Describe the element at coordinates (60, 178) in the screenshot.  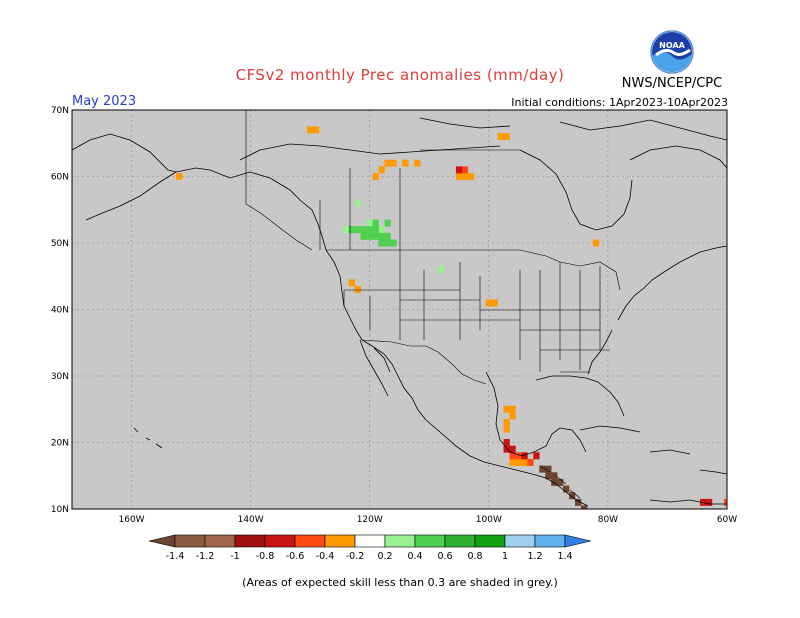
I see `lat-tick-label: 60N` at that location.